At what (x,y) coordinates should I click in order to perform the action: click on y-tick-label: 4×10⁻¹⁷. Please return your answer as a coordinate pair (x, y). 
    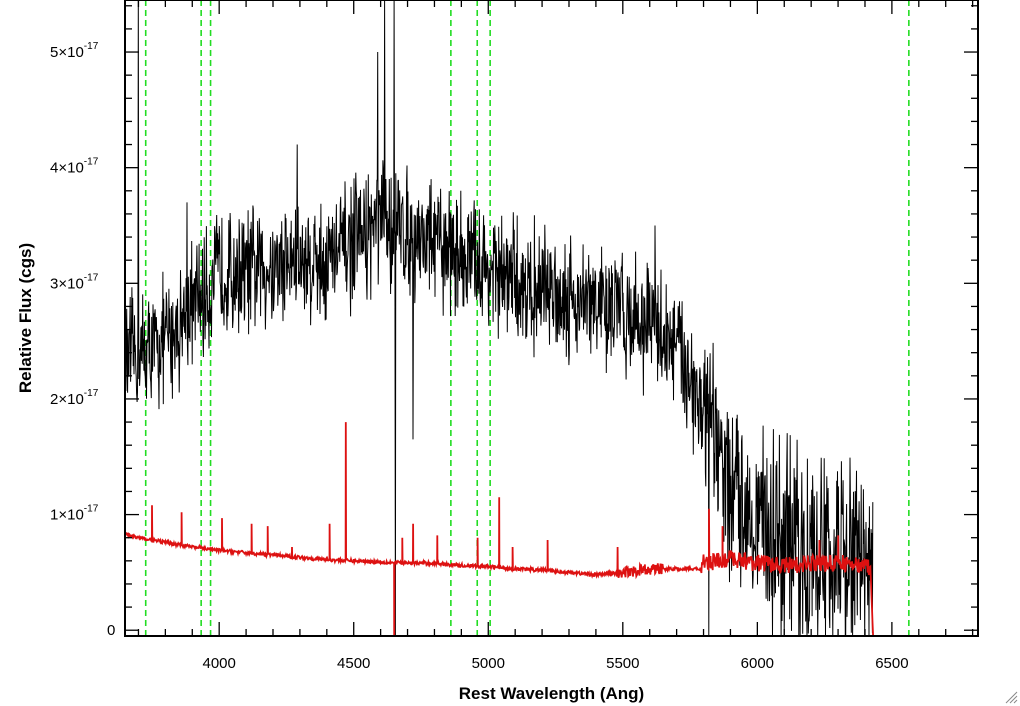
    Looking at the image, I should click on (74, 167).